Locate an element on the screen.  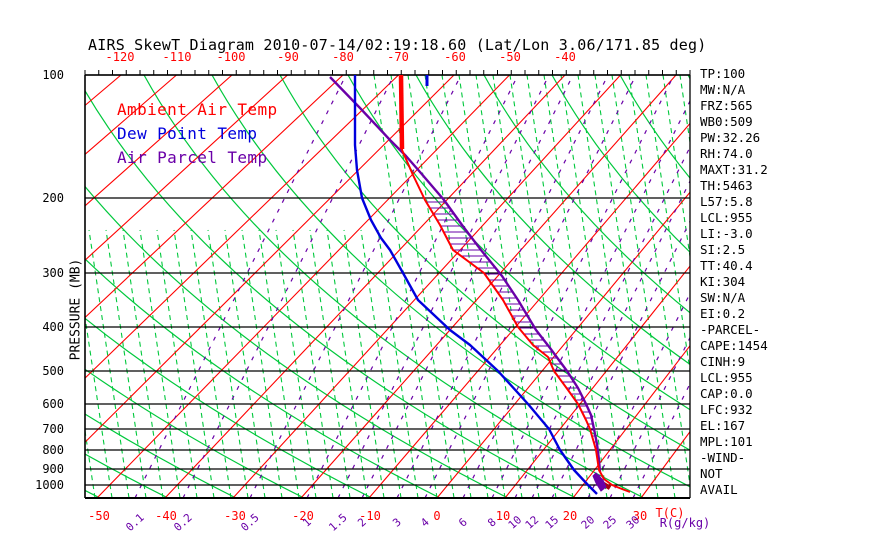
top-temp-tick--100: -100 is located at coordinates (231, 57).